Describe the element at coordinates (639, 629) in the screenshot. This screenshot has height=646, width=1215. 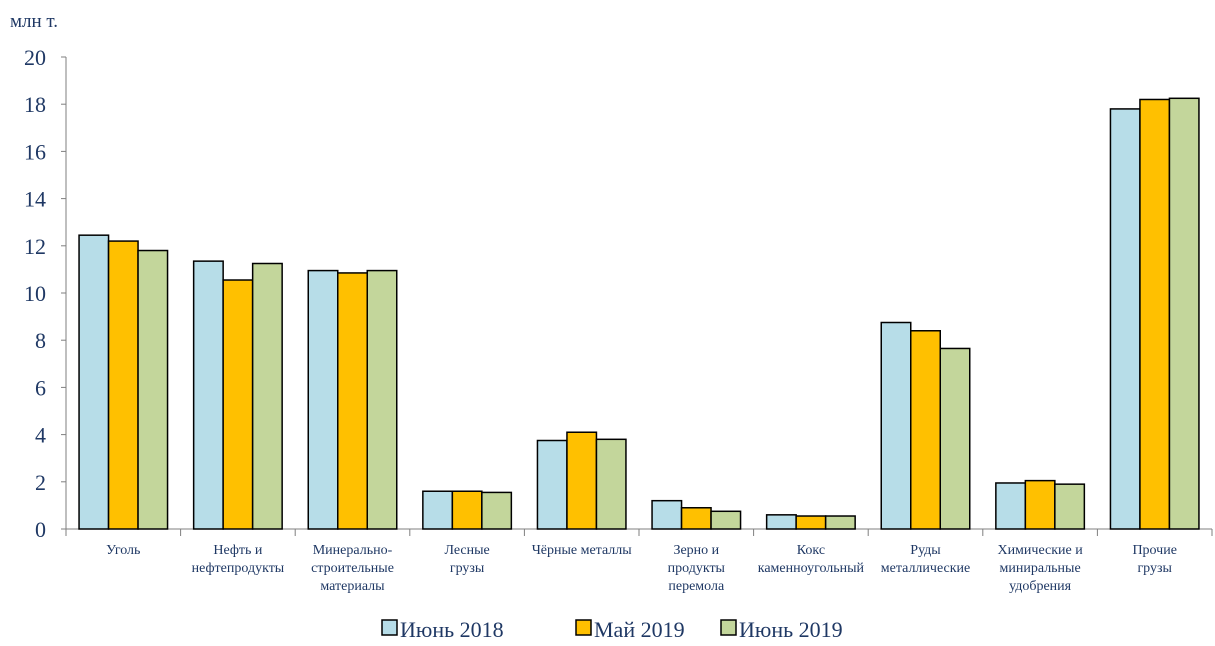
I see `legend-label-2: Май 2019` at that location.